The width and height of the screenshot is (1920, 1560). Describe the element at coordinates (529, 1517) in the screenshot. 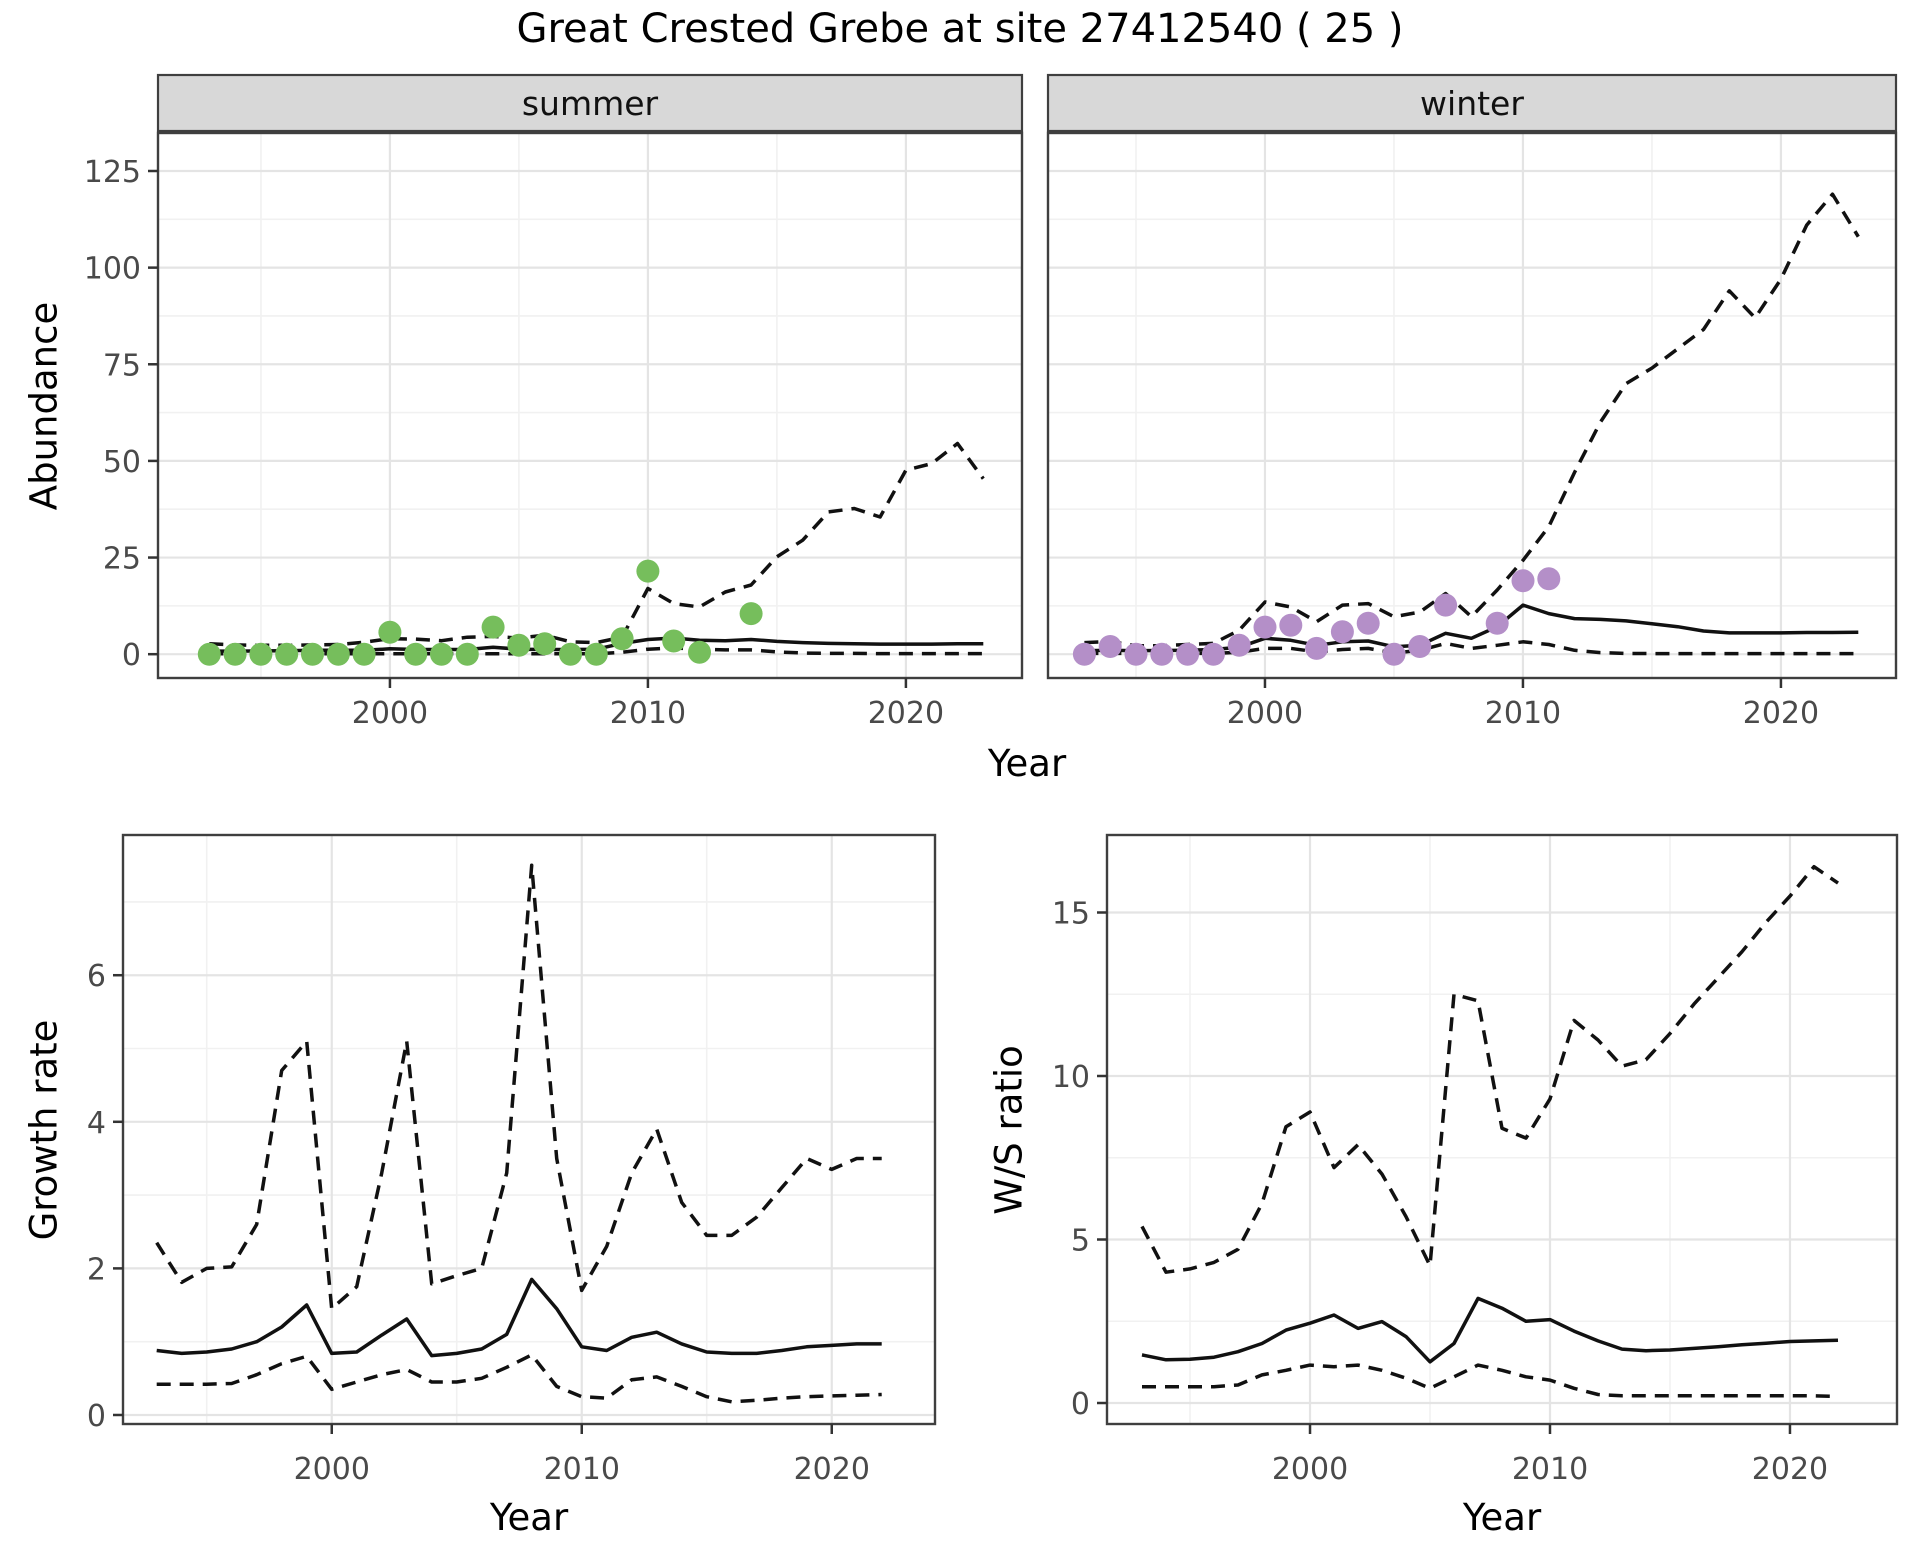

I see `x-axis-title-year-growth: Year` at that location.